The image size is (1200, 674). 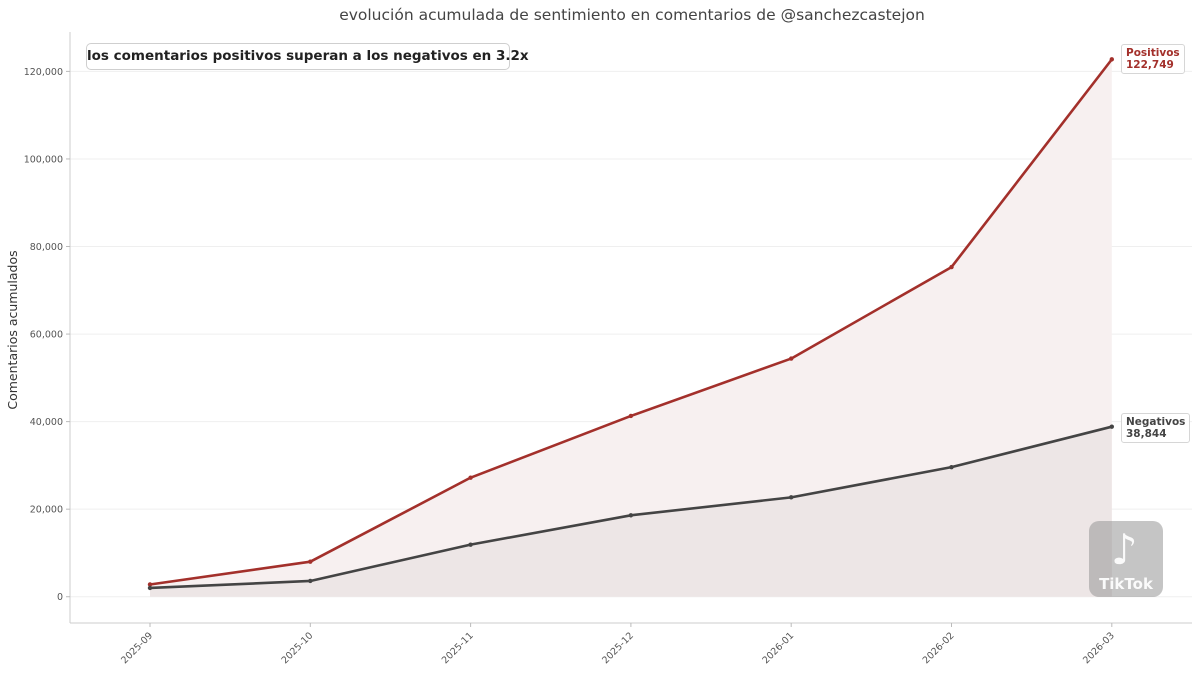 What do you see at coordinates (1126, 584) in the screenshot?
I see `tiktok-logo-text: TikTok` at bounding box center [1126, 584].